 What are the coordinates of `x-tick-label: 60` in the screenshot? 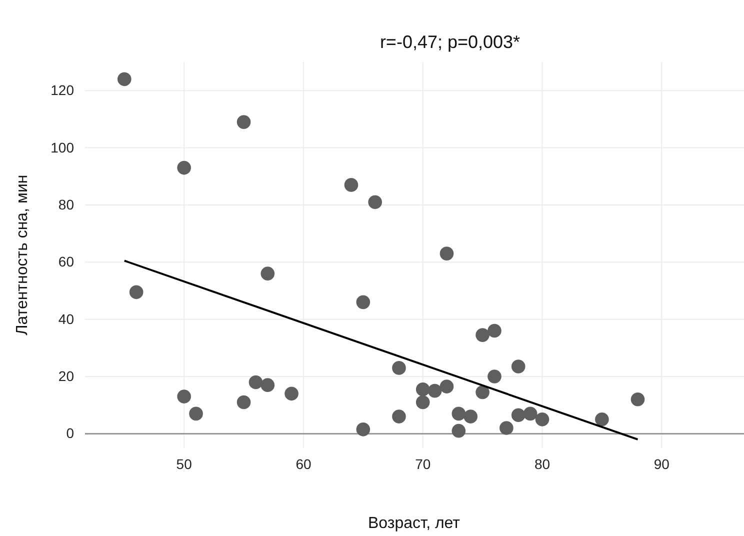 It's located at (304, 464).